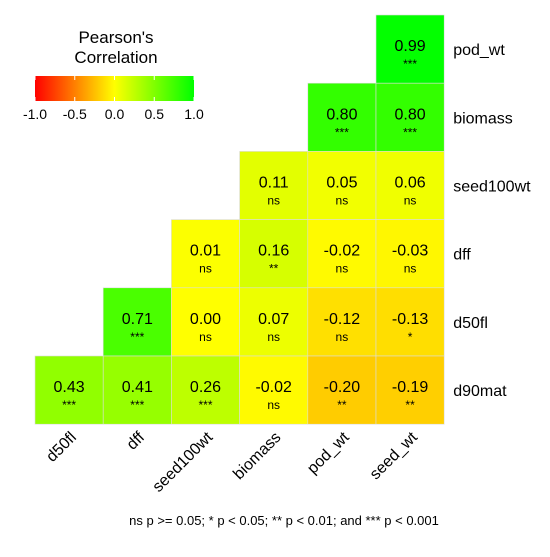  I want to click on y-axis-label: d90mat, so click(480, 391).